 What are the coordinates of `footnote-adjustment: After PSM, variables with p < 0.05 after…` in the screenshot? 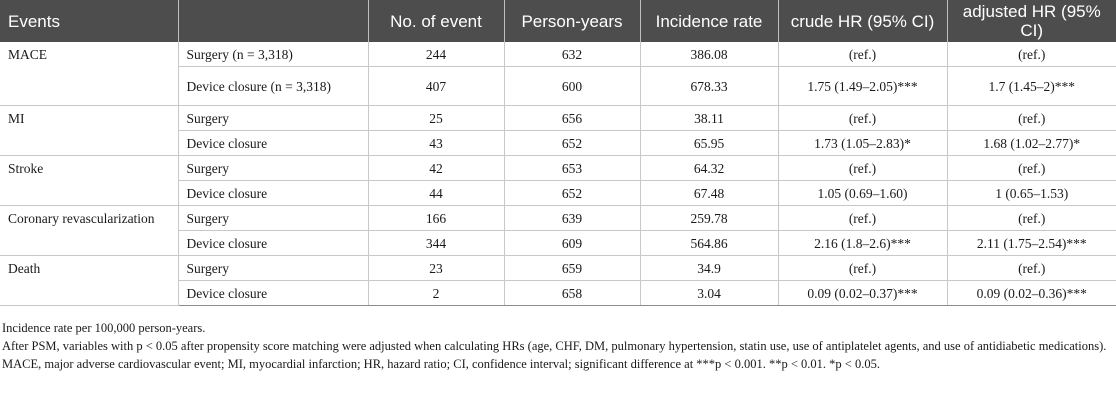 It's located at (554, 346).